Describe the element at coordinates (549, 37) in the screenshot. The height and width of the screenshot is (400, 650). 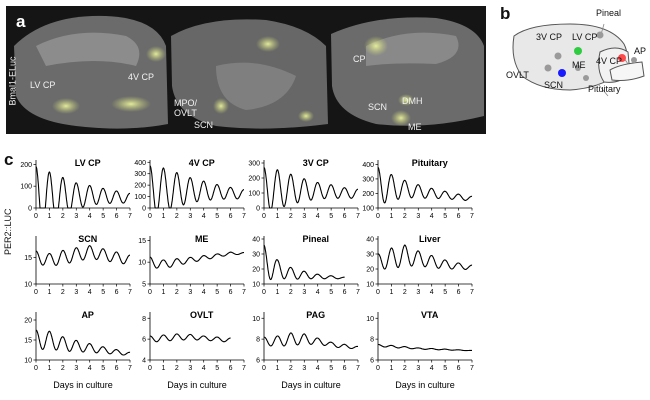
I see `3v-cp-label: 3V CP` at that location.